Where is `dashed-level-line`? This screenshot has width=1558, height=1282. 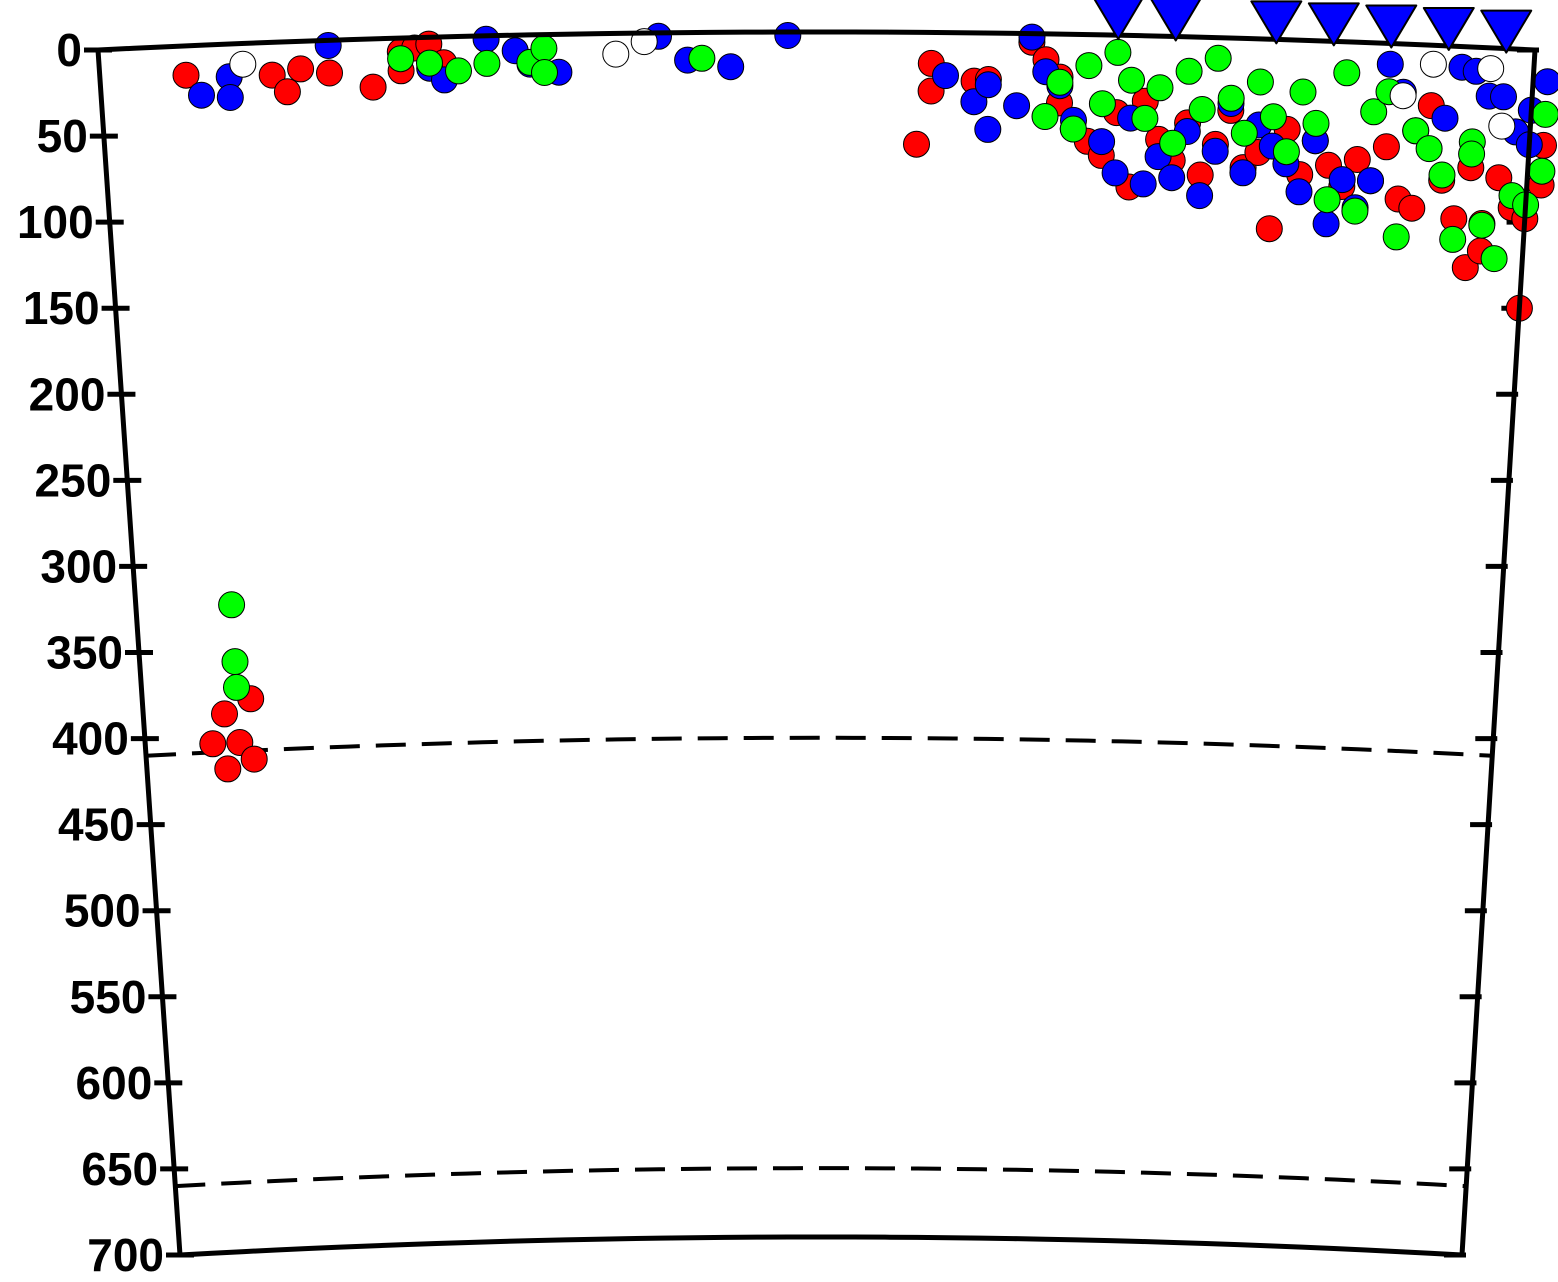
dashed-level-line is located at coordinates (821, 1177).